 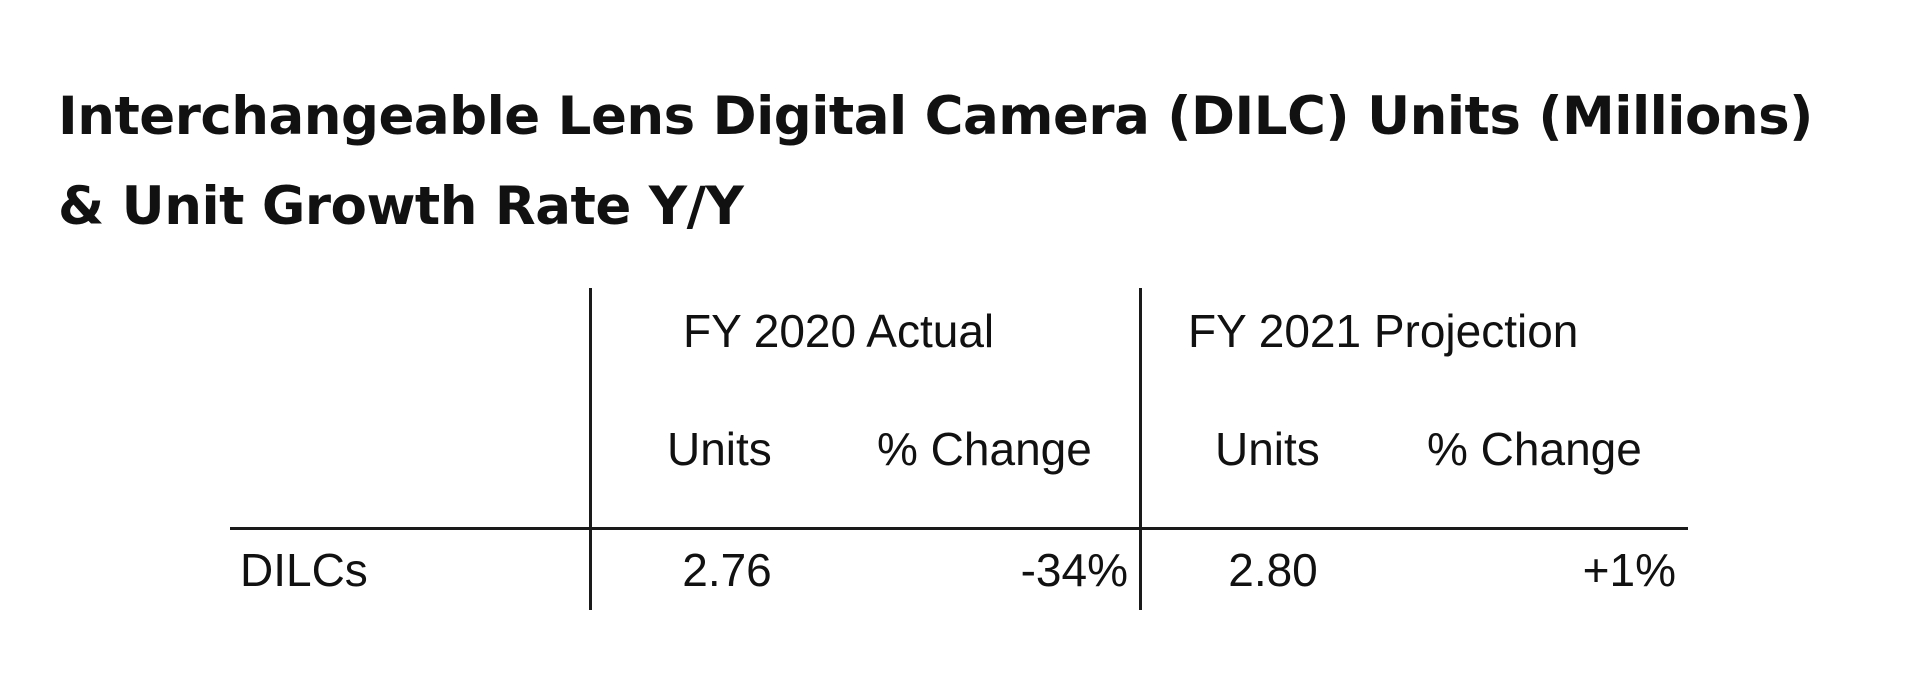 What do you see at coordinates (590, 449) in the screenshot?
I see `table-divider-left` at bounding box center [590, 449].